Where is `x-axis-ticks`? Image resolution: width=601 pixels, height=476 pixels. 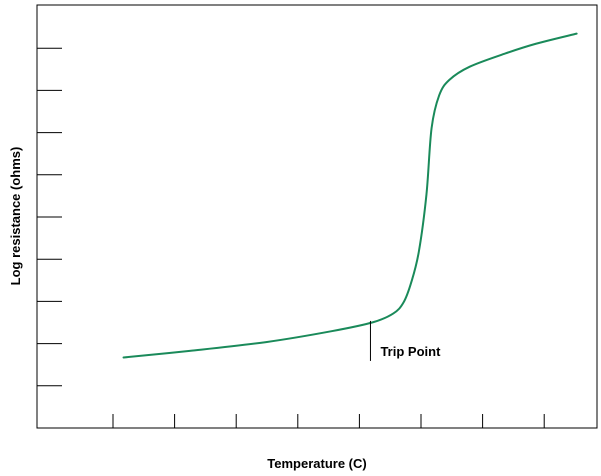
x-axis-ticks is located at coordinates (328, 421).